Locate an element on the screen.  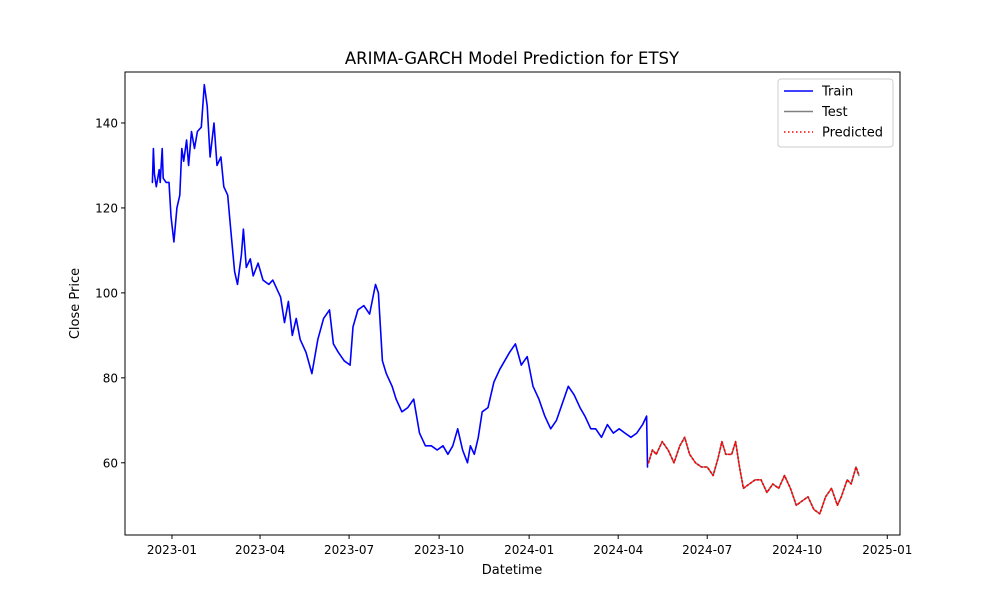
chart-title: ARIMA-GARCH Model Prediction for ETSY is located at coordinates (512, 58).